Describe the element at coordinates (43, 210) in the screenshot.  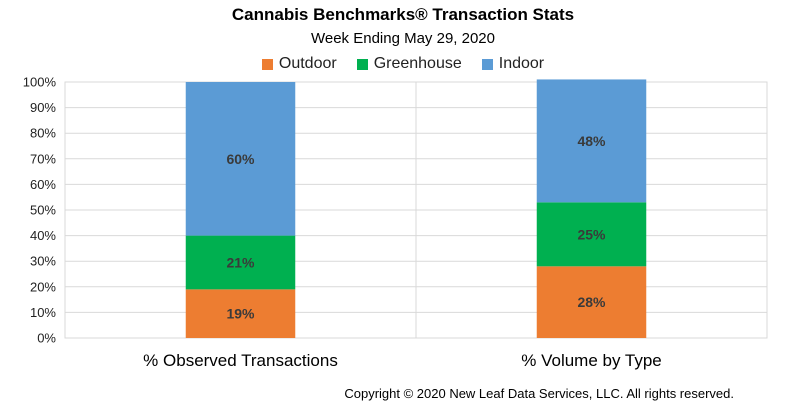
I see `y-tick-label: 50%` at that location.